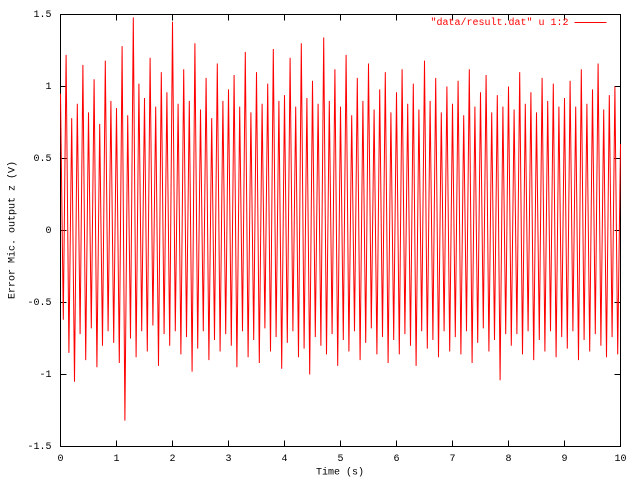 The height and width of the screenshot is (480, 640). I want to click on y-tick-label: -1, so click(45, 375).